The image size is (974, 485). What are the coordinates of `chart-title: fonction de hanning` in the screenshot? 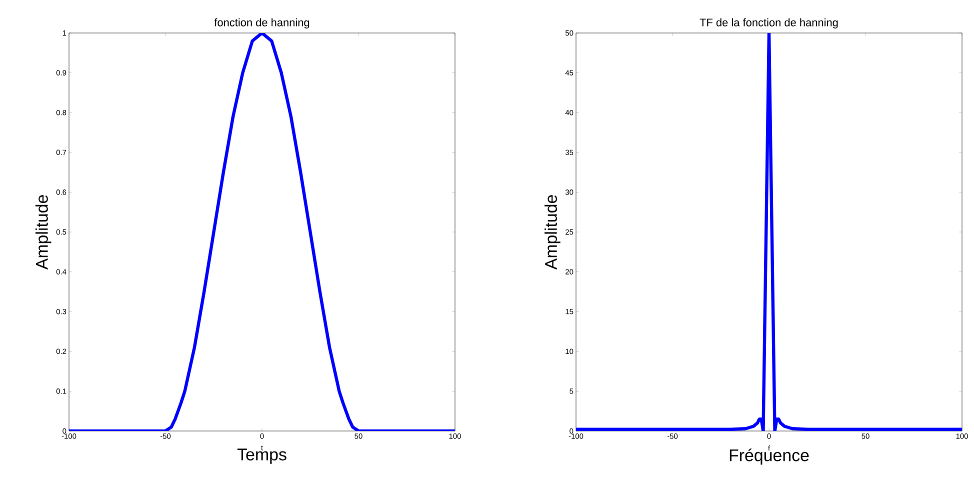 It's located at (262, 23).